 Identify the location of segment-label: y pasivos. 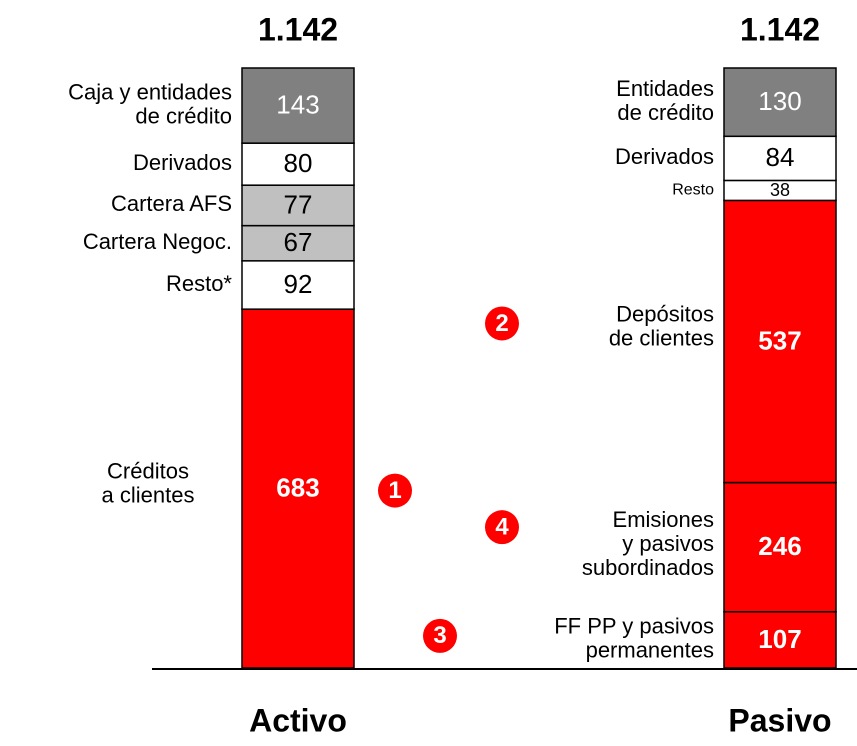
(668, 543).